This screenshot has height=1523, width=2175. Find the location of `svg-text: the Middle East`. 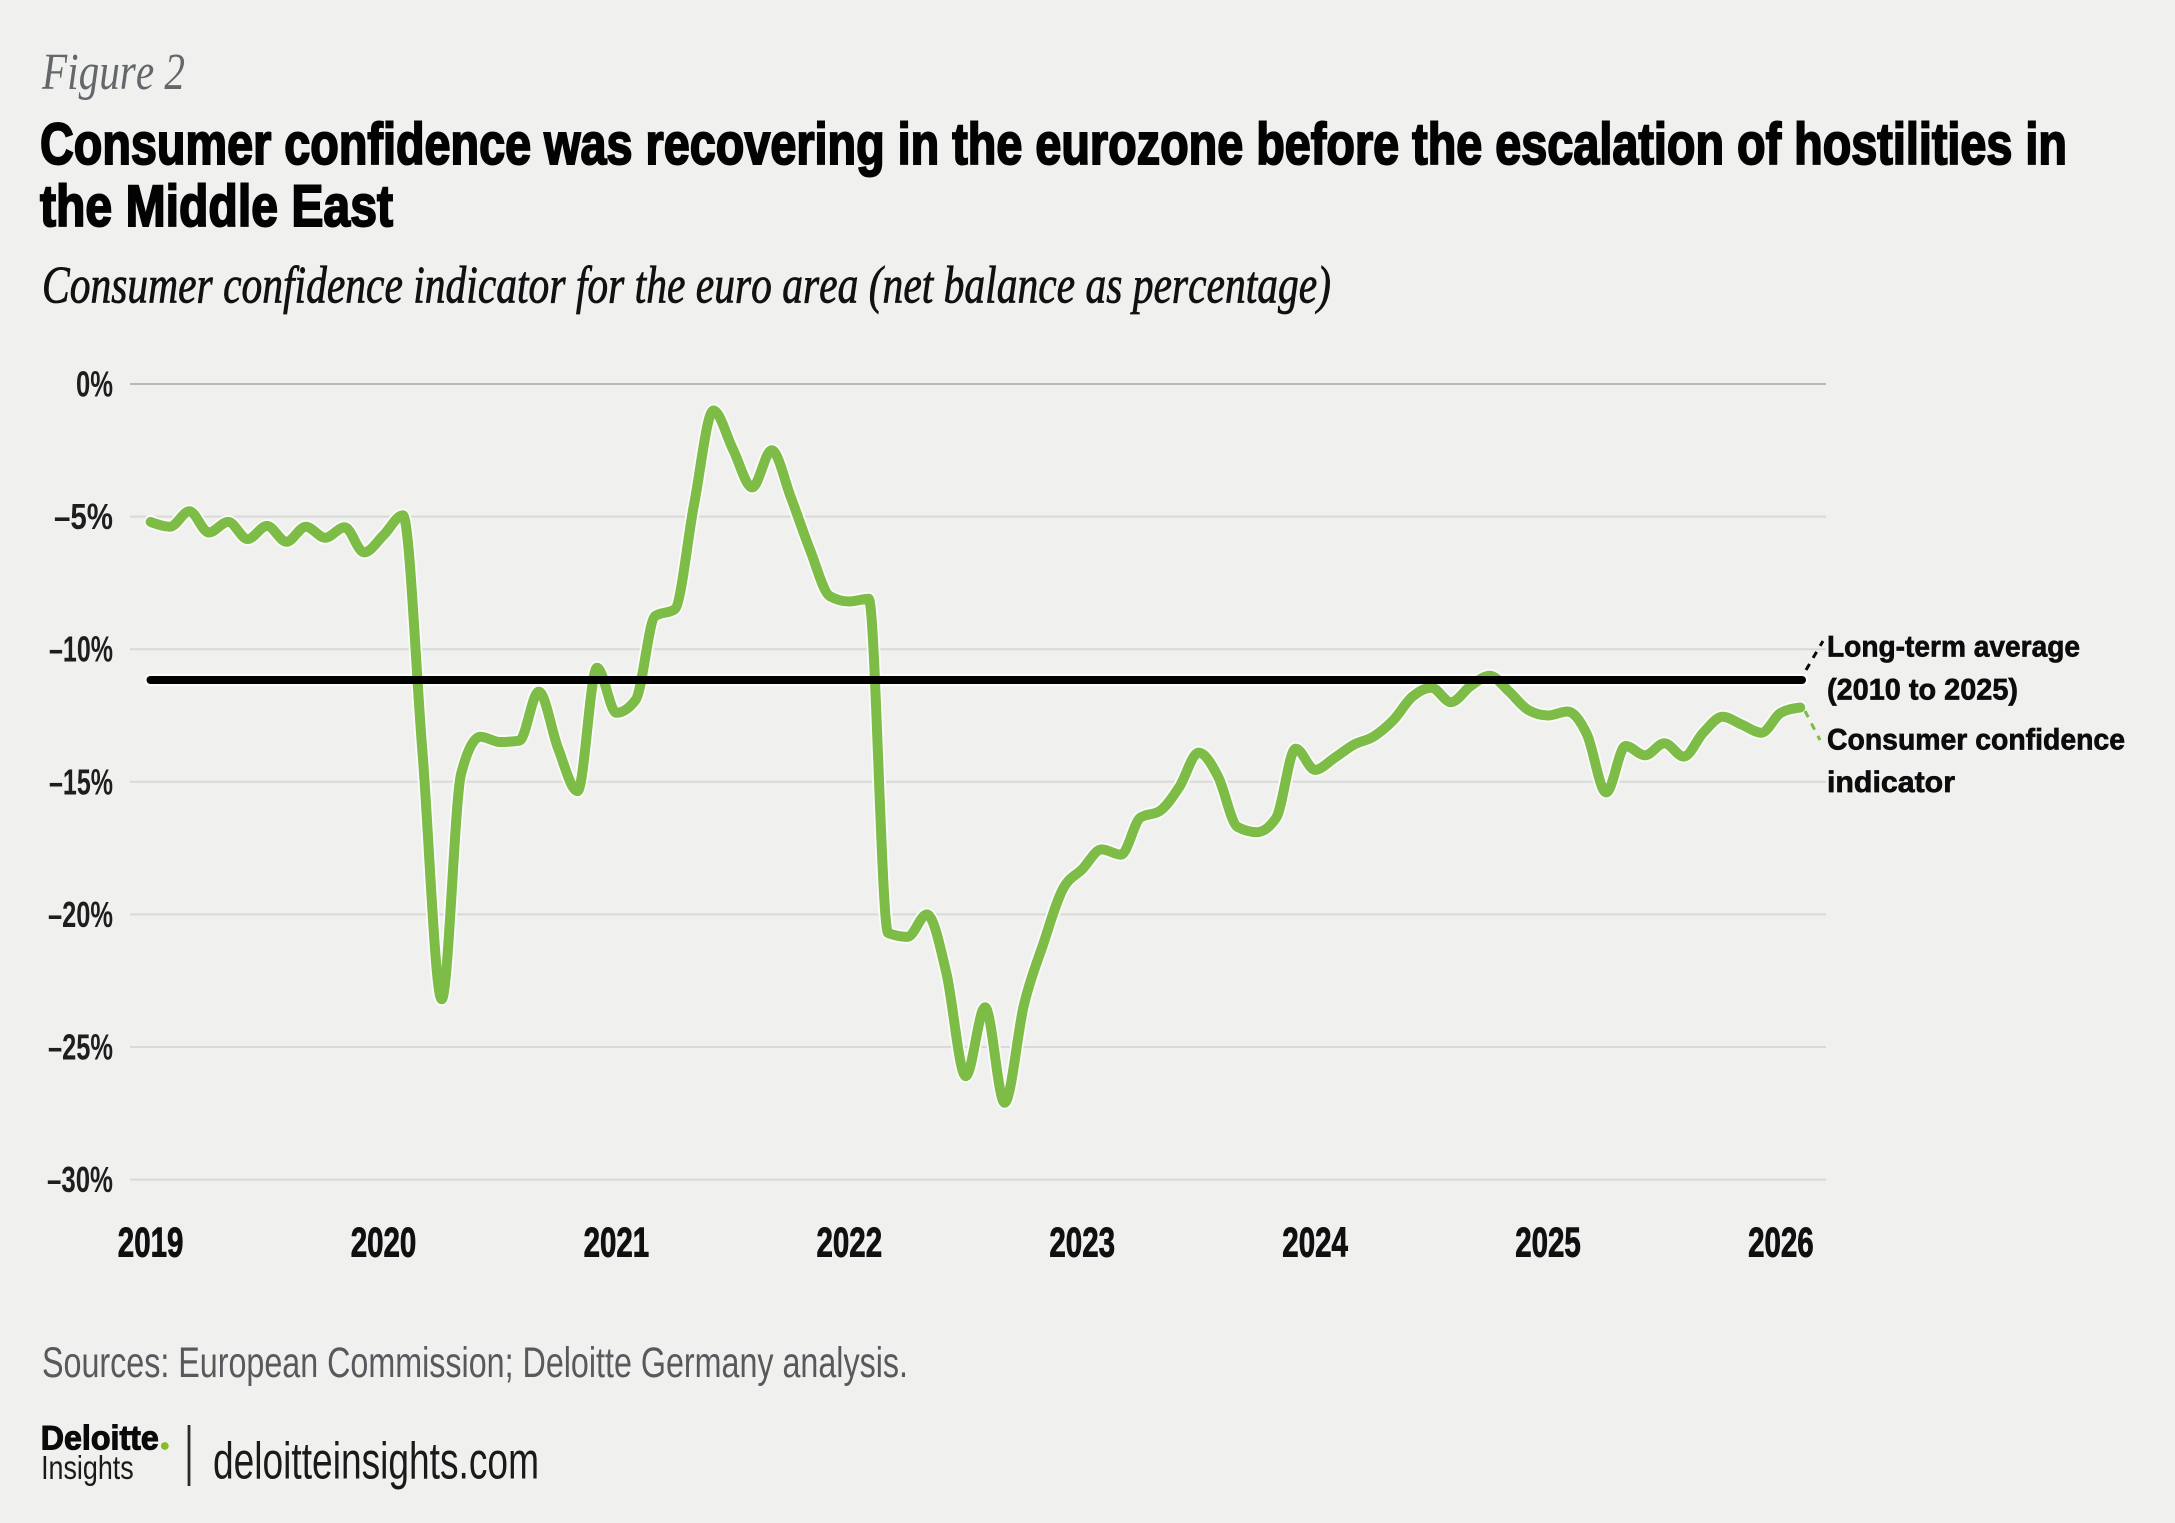

svg-text: the Middle East is located at coordinates (216, 206).